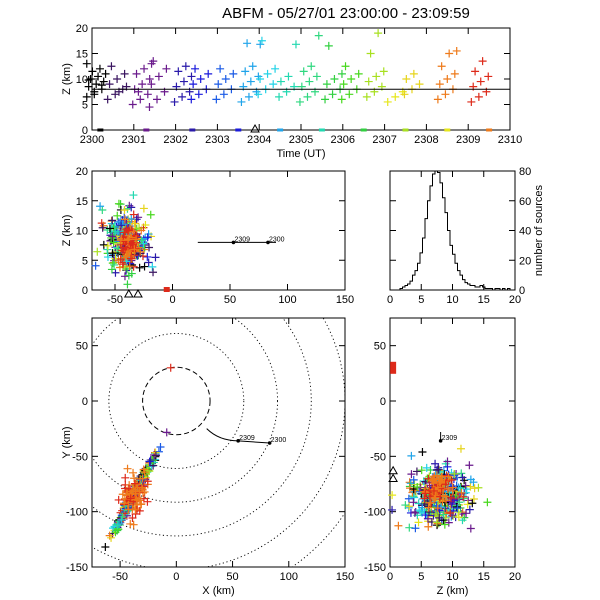  What do you see at coordinates (426, 140) in the screenshot?
I see `x-tick-label: 2308` at bounding box center [426, 140].